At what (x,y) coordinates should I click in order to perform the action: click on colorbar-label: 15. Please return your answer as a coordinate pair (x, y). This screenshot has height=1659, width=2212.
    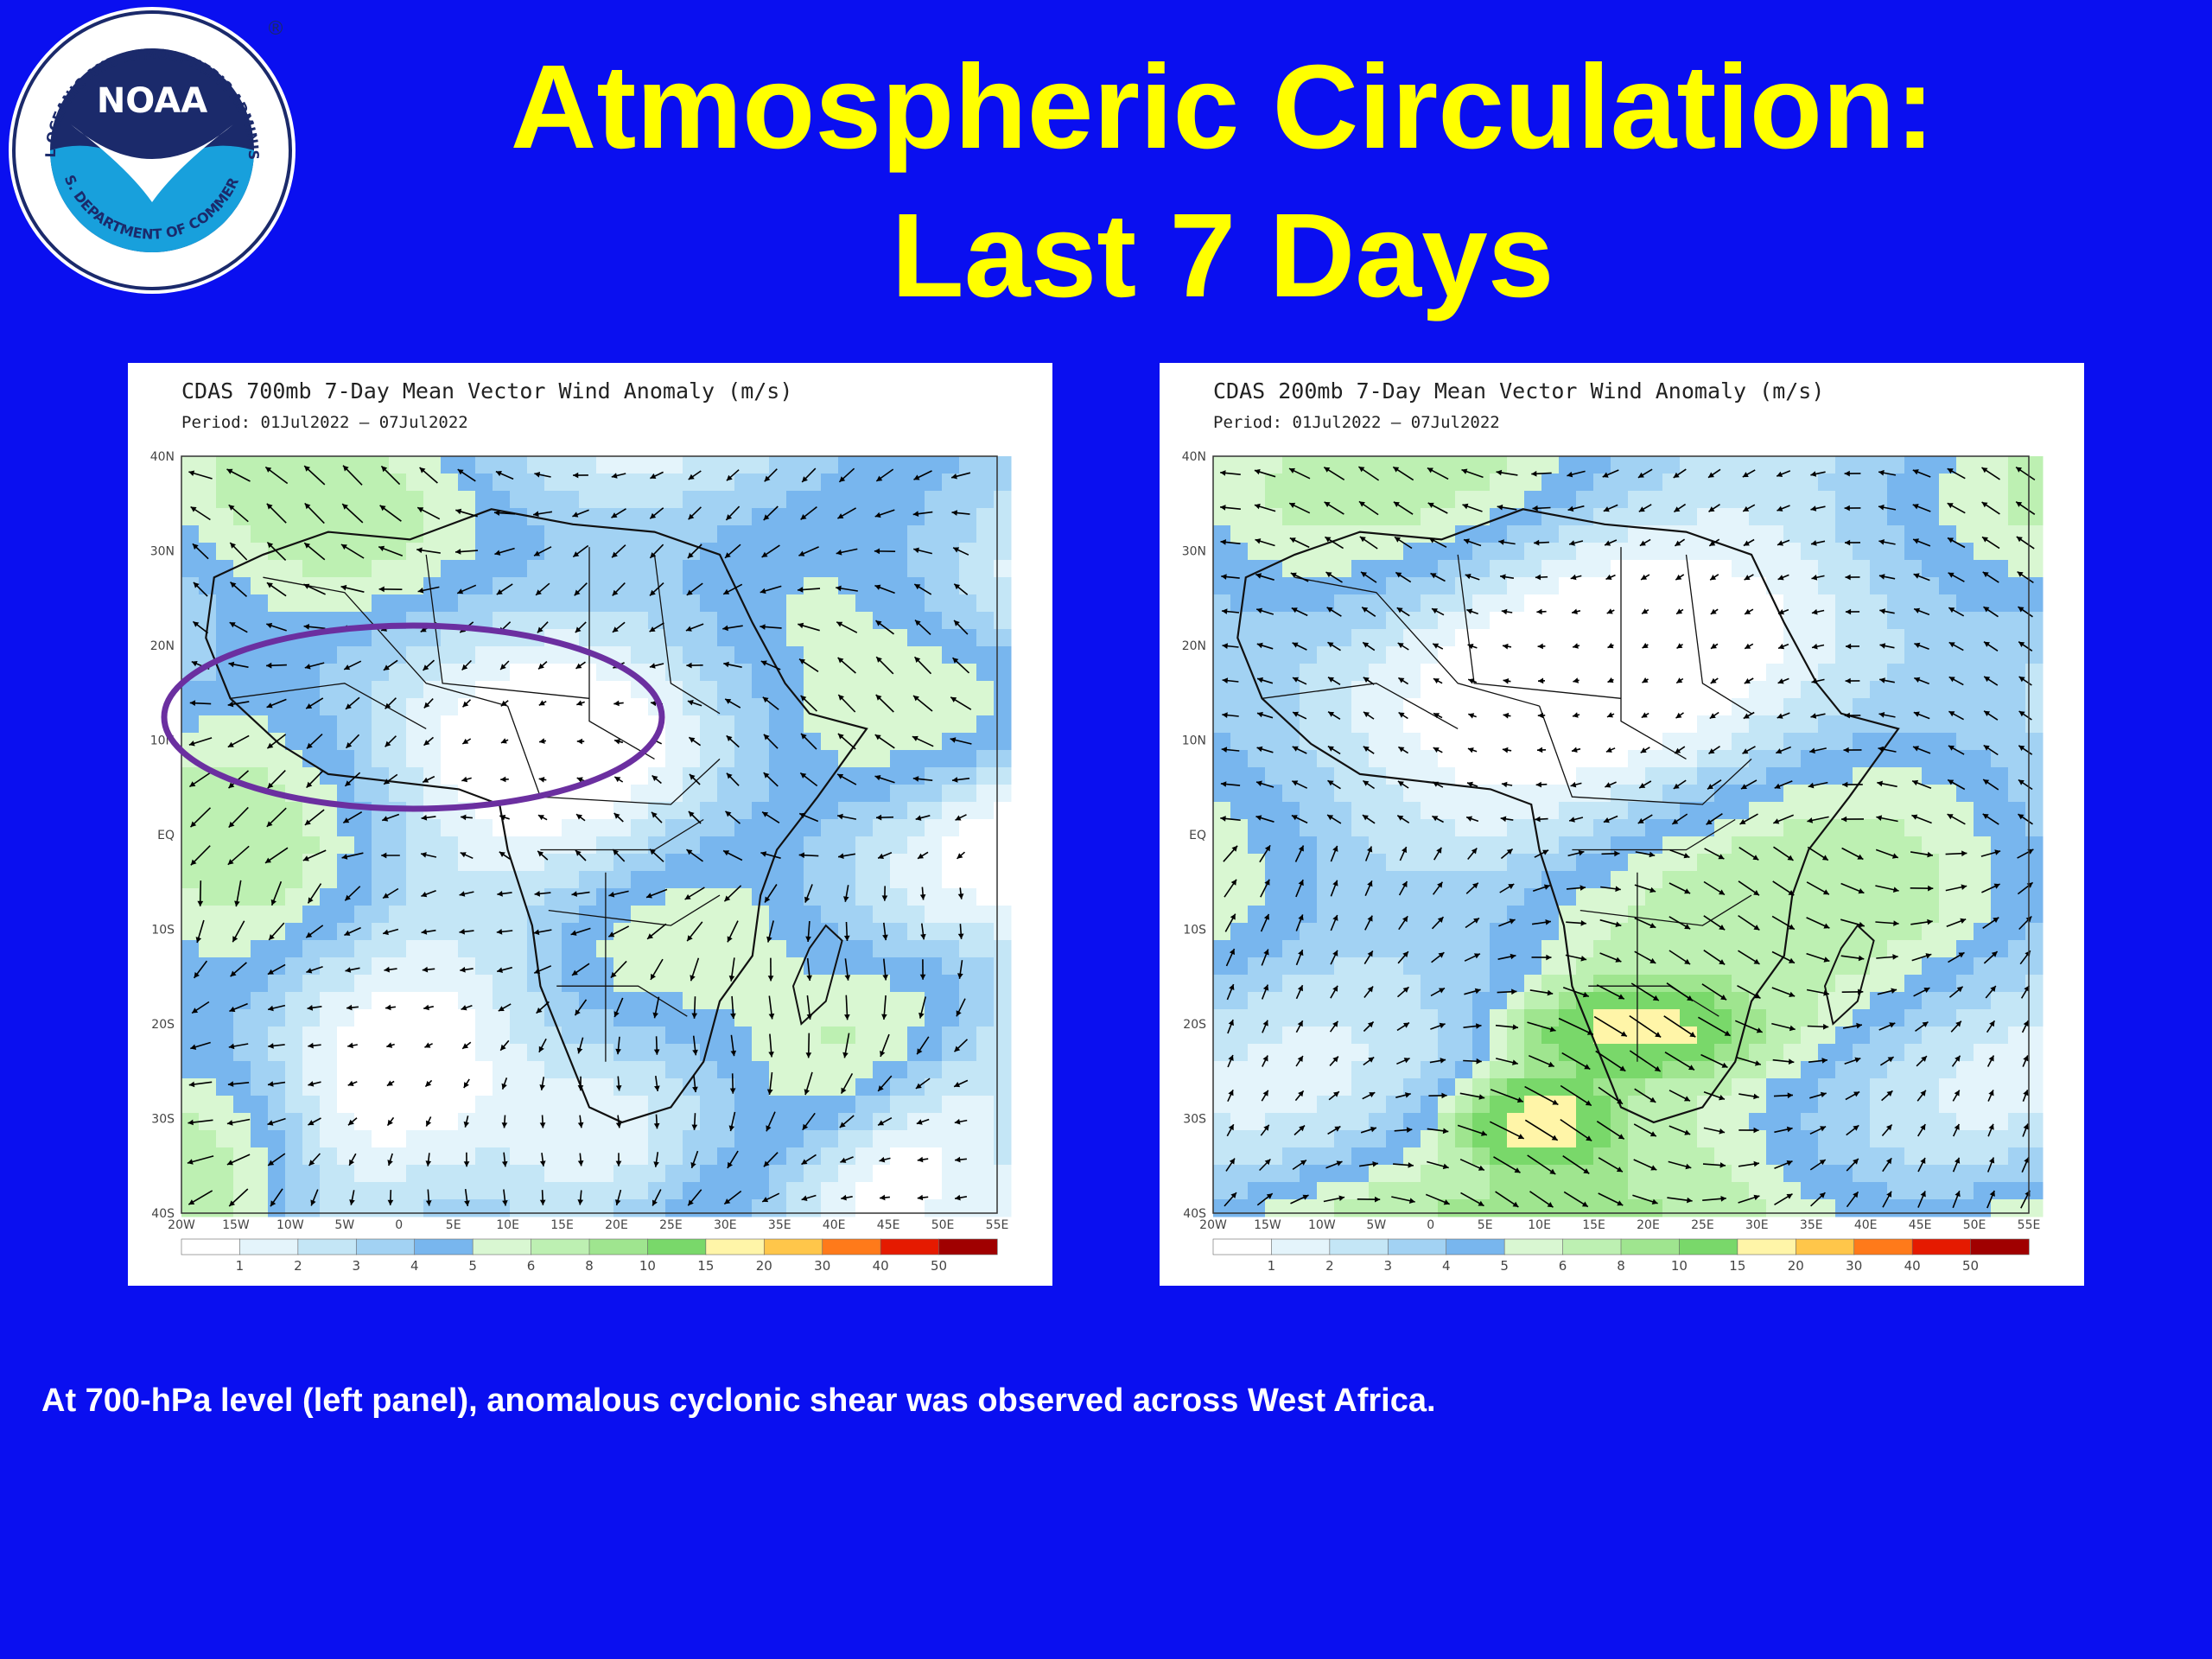
    Looking at the image, I should click on (705, 1266).